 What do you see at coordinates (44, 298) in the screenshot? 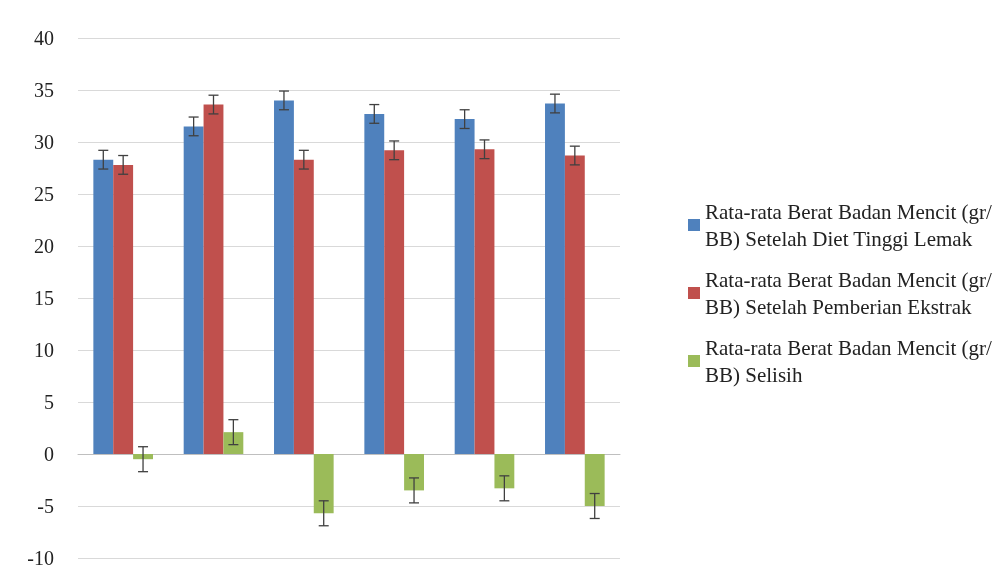
I see `y-tick-label: 15` at bounding box center [44, 298].